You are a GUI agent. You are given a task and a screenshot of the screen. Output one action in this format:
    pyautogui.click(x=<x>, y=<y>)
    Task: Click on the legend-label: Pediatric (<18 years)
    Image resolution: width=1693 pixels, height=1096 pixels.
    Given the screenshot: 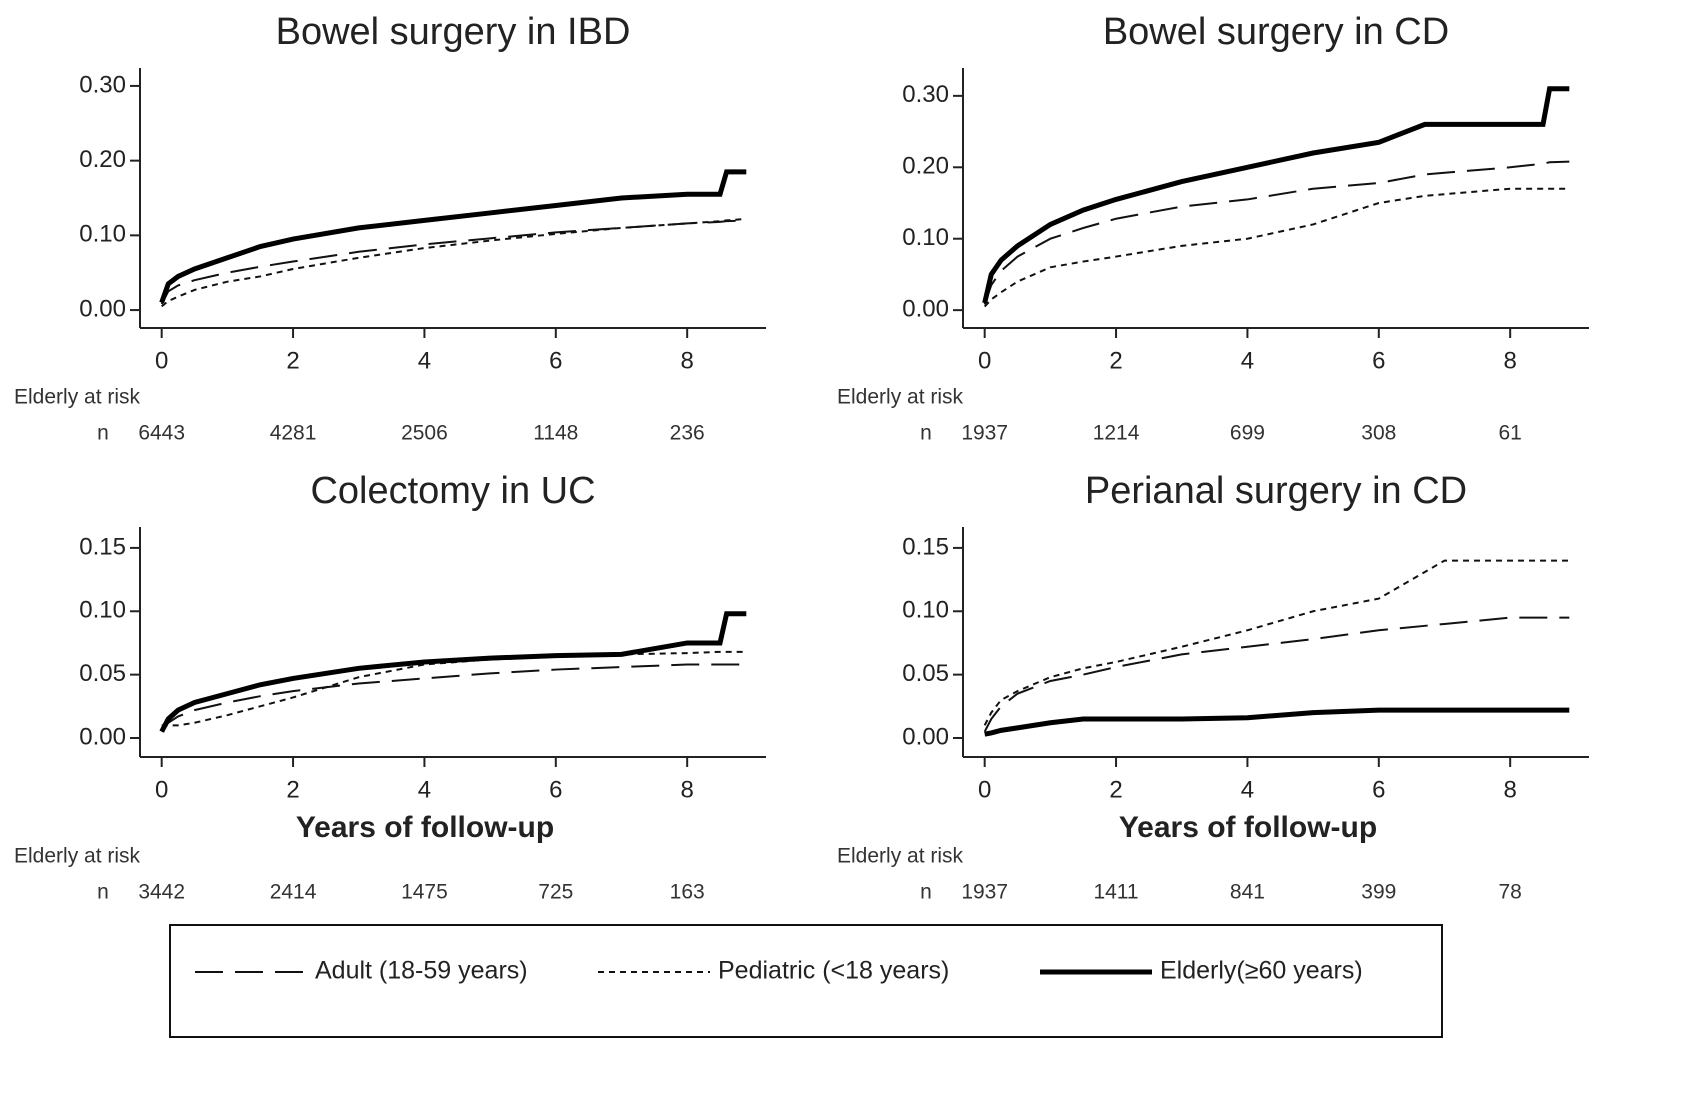 What is the action you would take?
    pyautogui.click(x=833, y=971)
    